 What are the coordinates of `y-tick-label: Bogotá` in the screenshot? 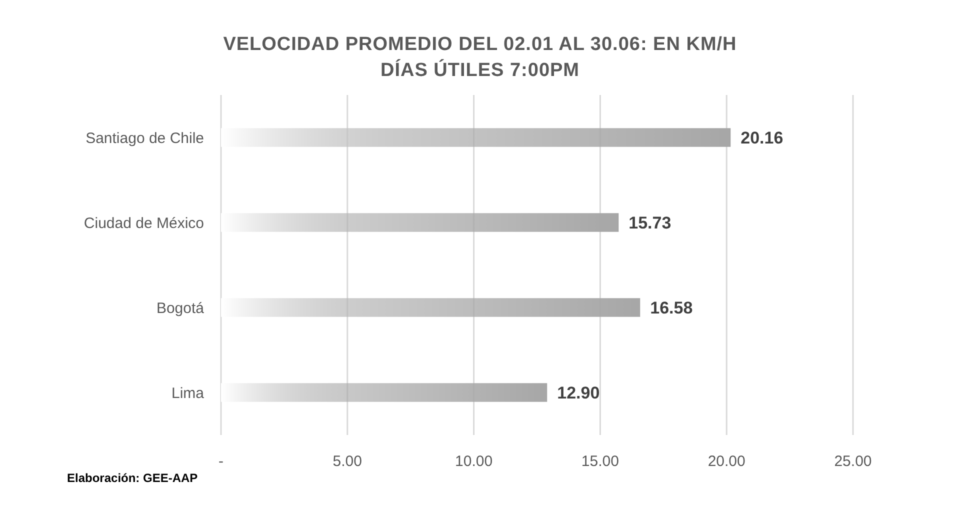 It's located at (180, 308).